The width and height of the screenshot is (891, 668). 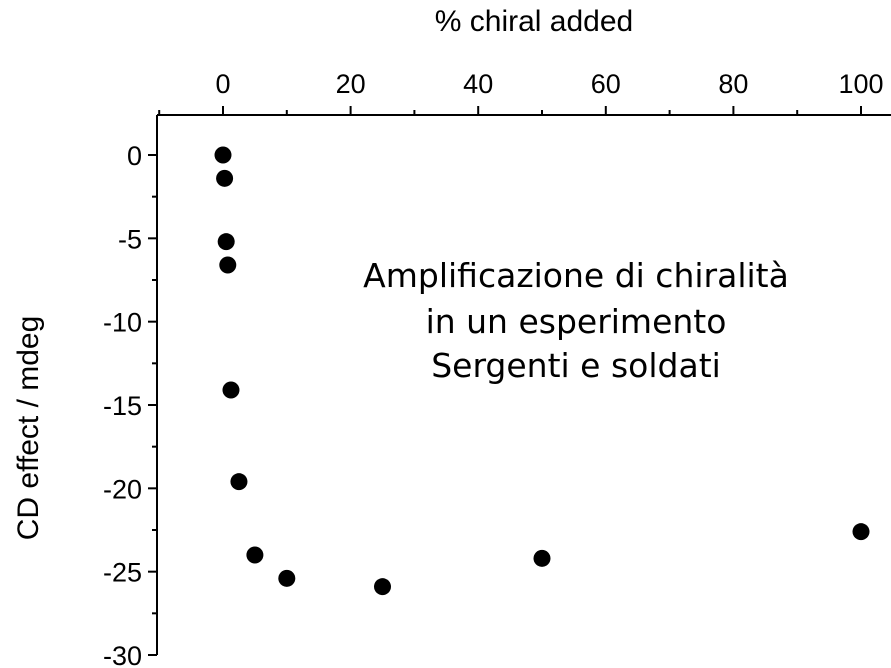 I want to click on x-tick-label: 40, so click(x=478, y=84).